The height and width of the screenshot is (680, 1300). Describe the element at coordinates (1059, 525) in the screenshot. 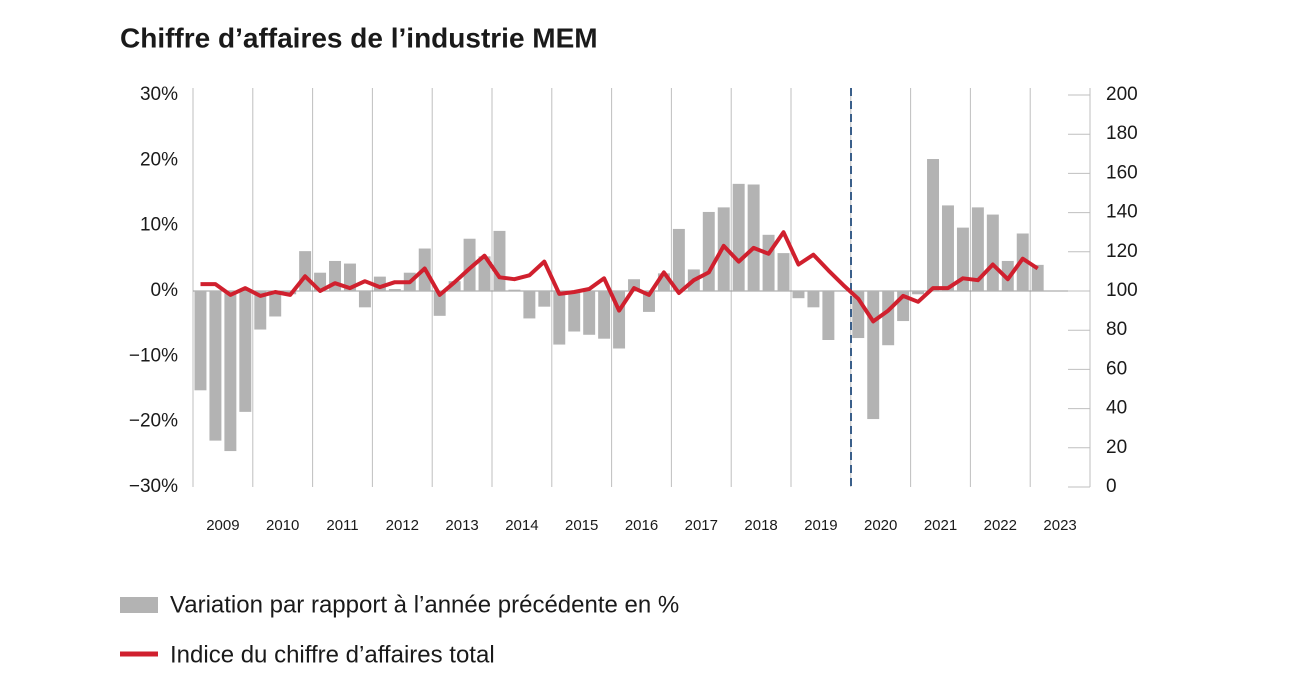

I see `x-tick-label: 2023` at that location.